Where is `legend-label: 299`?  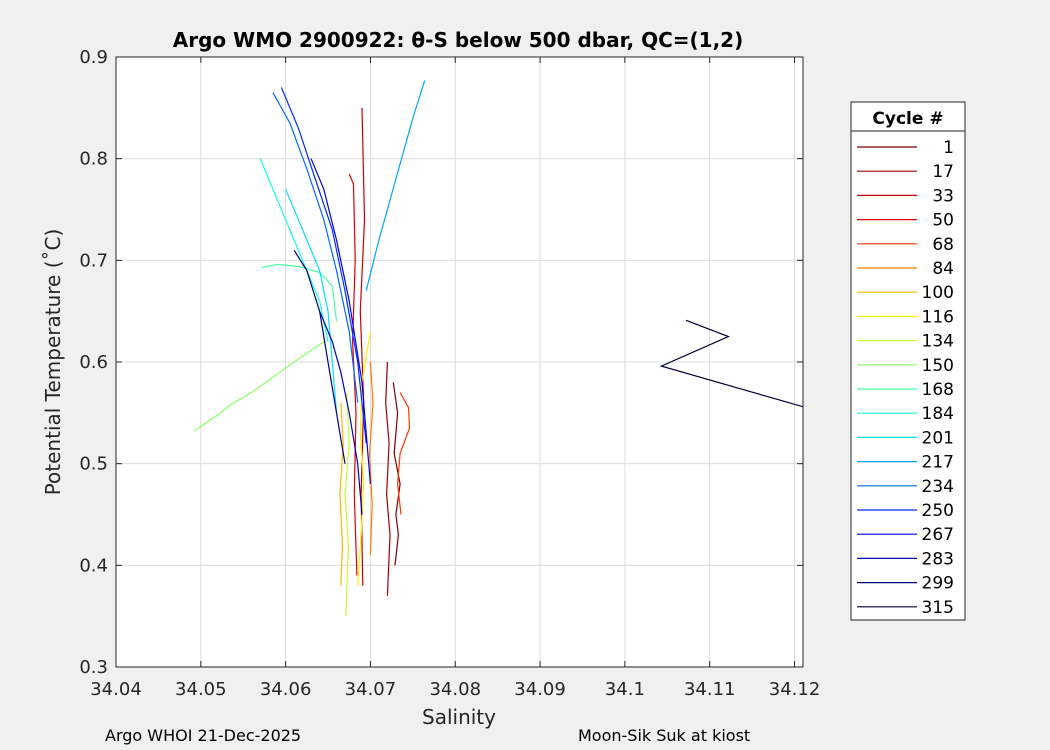
legend-label: 299 is located at coordinates (938, 584).